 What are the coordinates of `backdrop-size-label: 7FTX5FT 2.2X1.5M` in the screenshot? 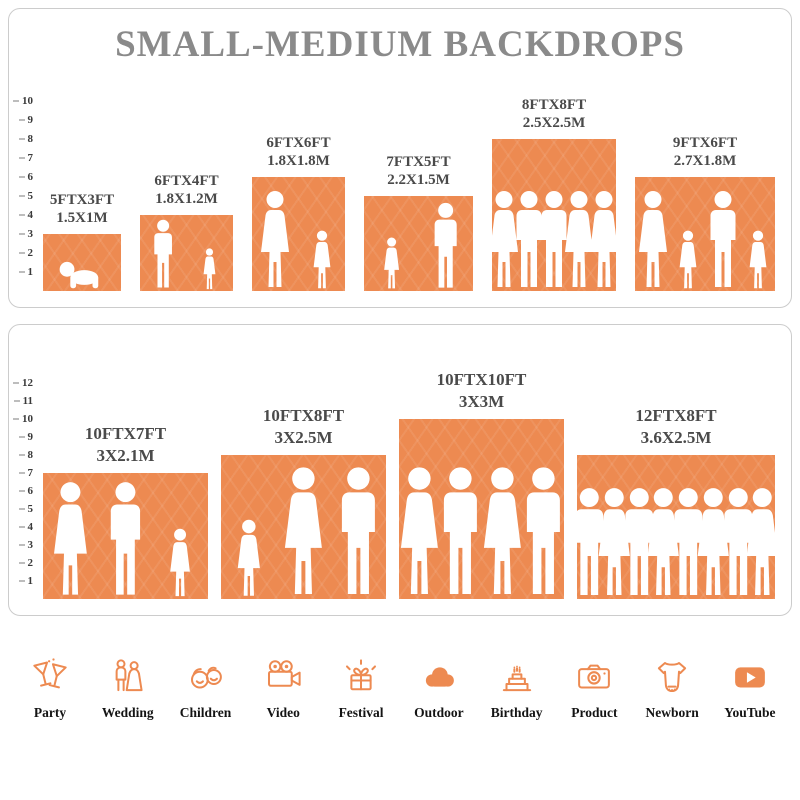 It's located at (418, 172).